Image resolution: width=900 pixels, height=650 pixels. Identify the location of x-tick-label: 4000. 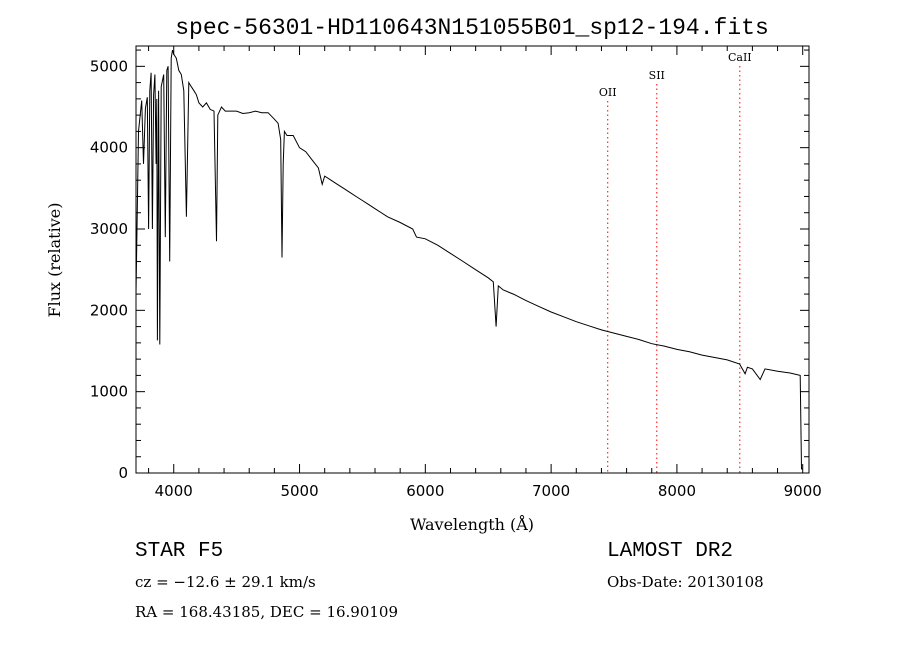
(174, 491).